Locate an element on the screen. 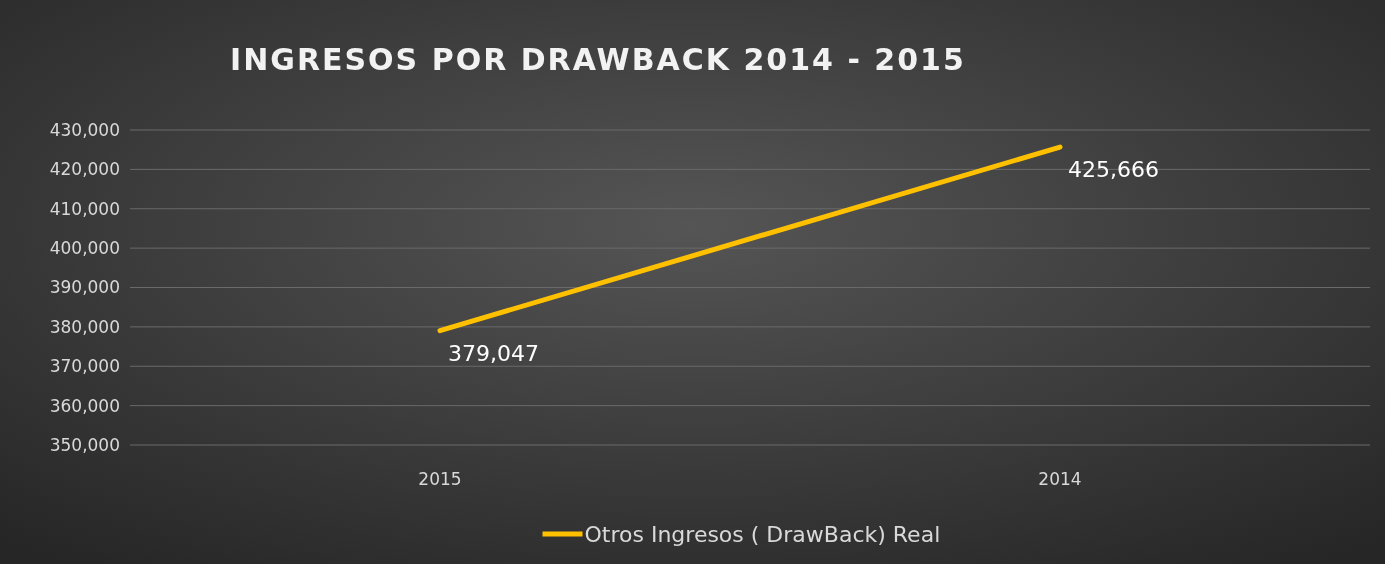 This screenshot has height=564, width=1385. y-tick-label: 400,000 is located at coordinates (84, 248).